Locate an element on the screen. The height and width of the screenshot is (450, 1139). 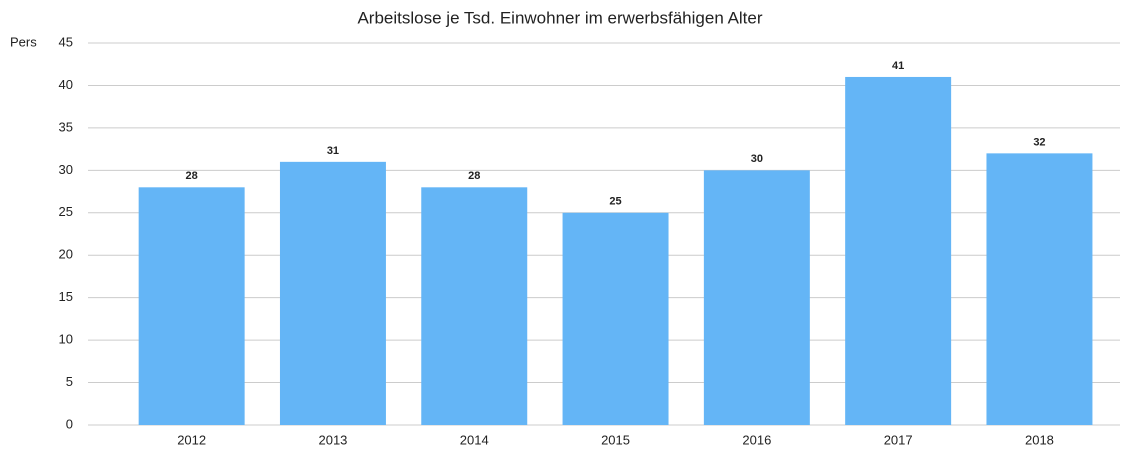
y-tick-label: 25 is located at coordinates (66, 211).